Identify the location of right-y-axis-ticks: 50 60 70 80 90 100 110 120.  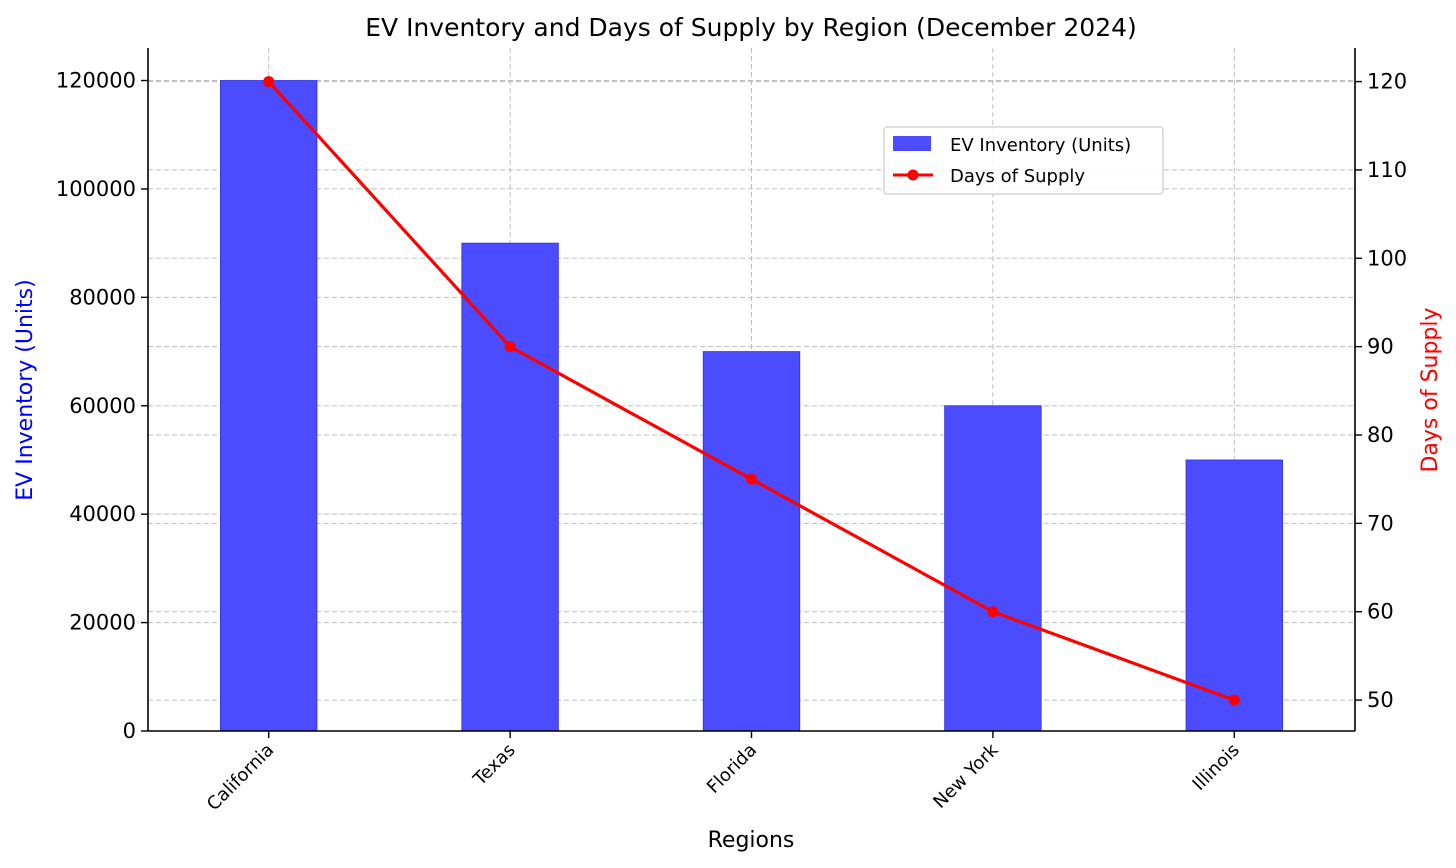
(1381, 391).